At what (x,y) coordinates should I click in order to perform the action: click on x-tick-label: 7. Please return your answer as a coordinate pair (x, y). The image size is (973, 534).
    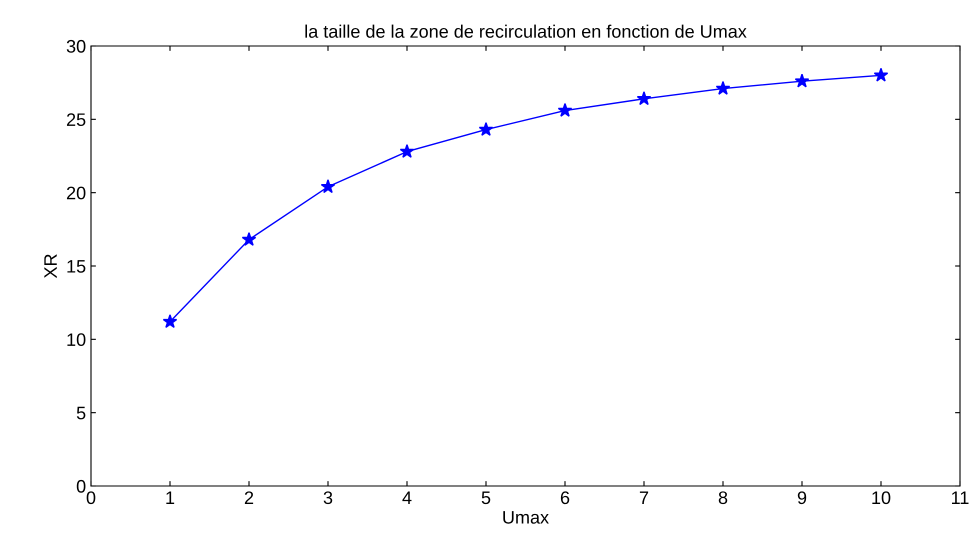
    Looking at the image, I should click on (644, 498).